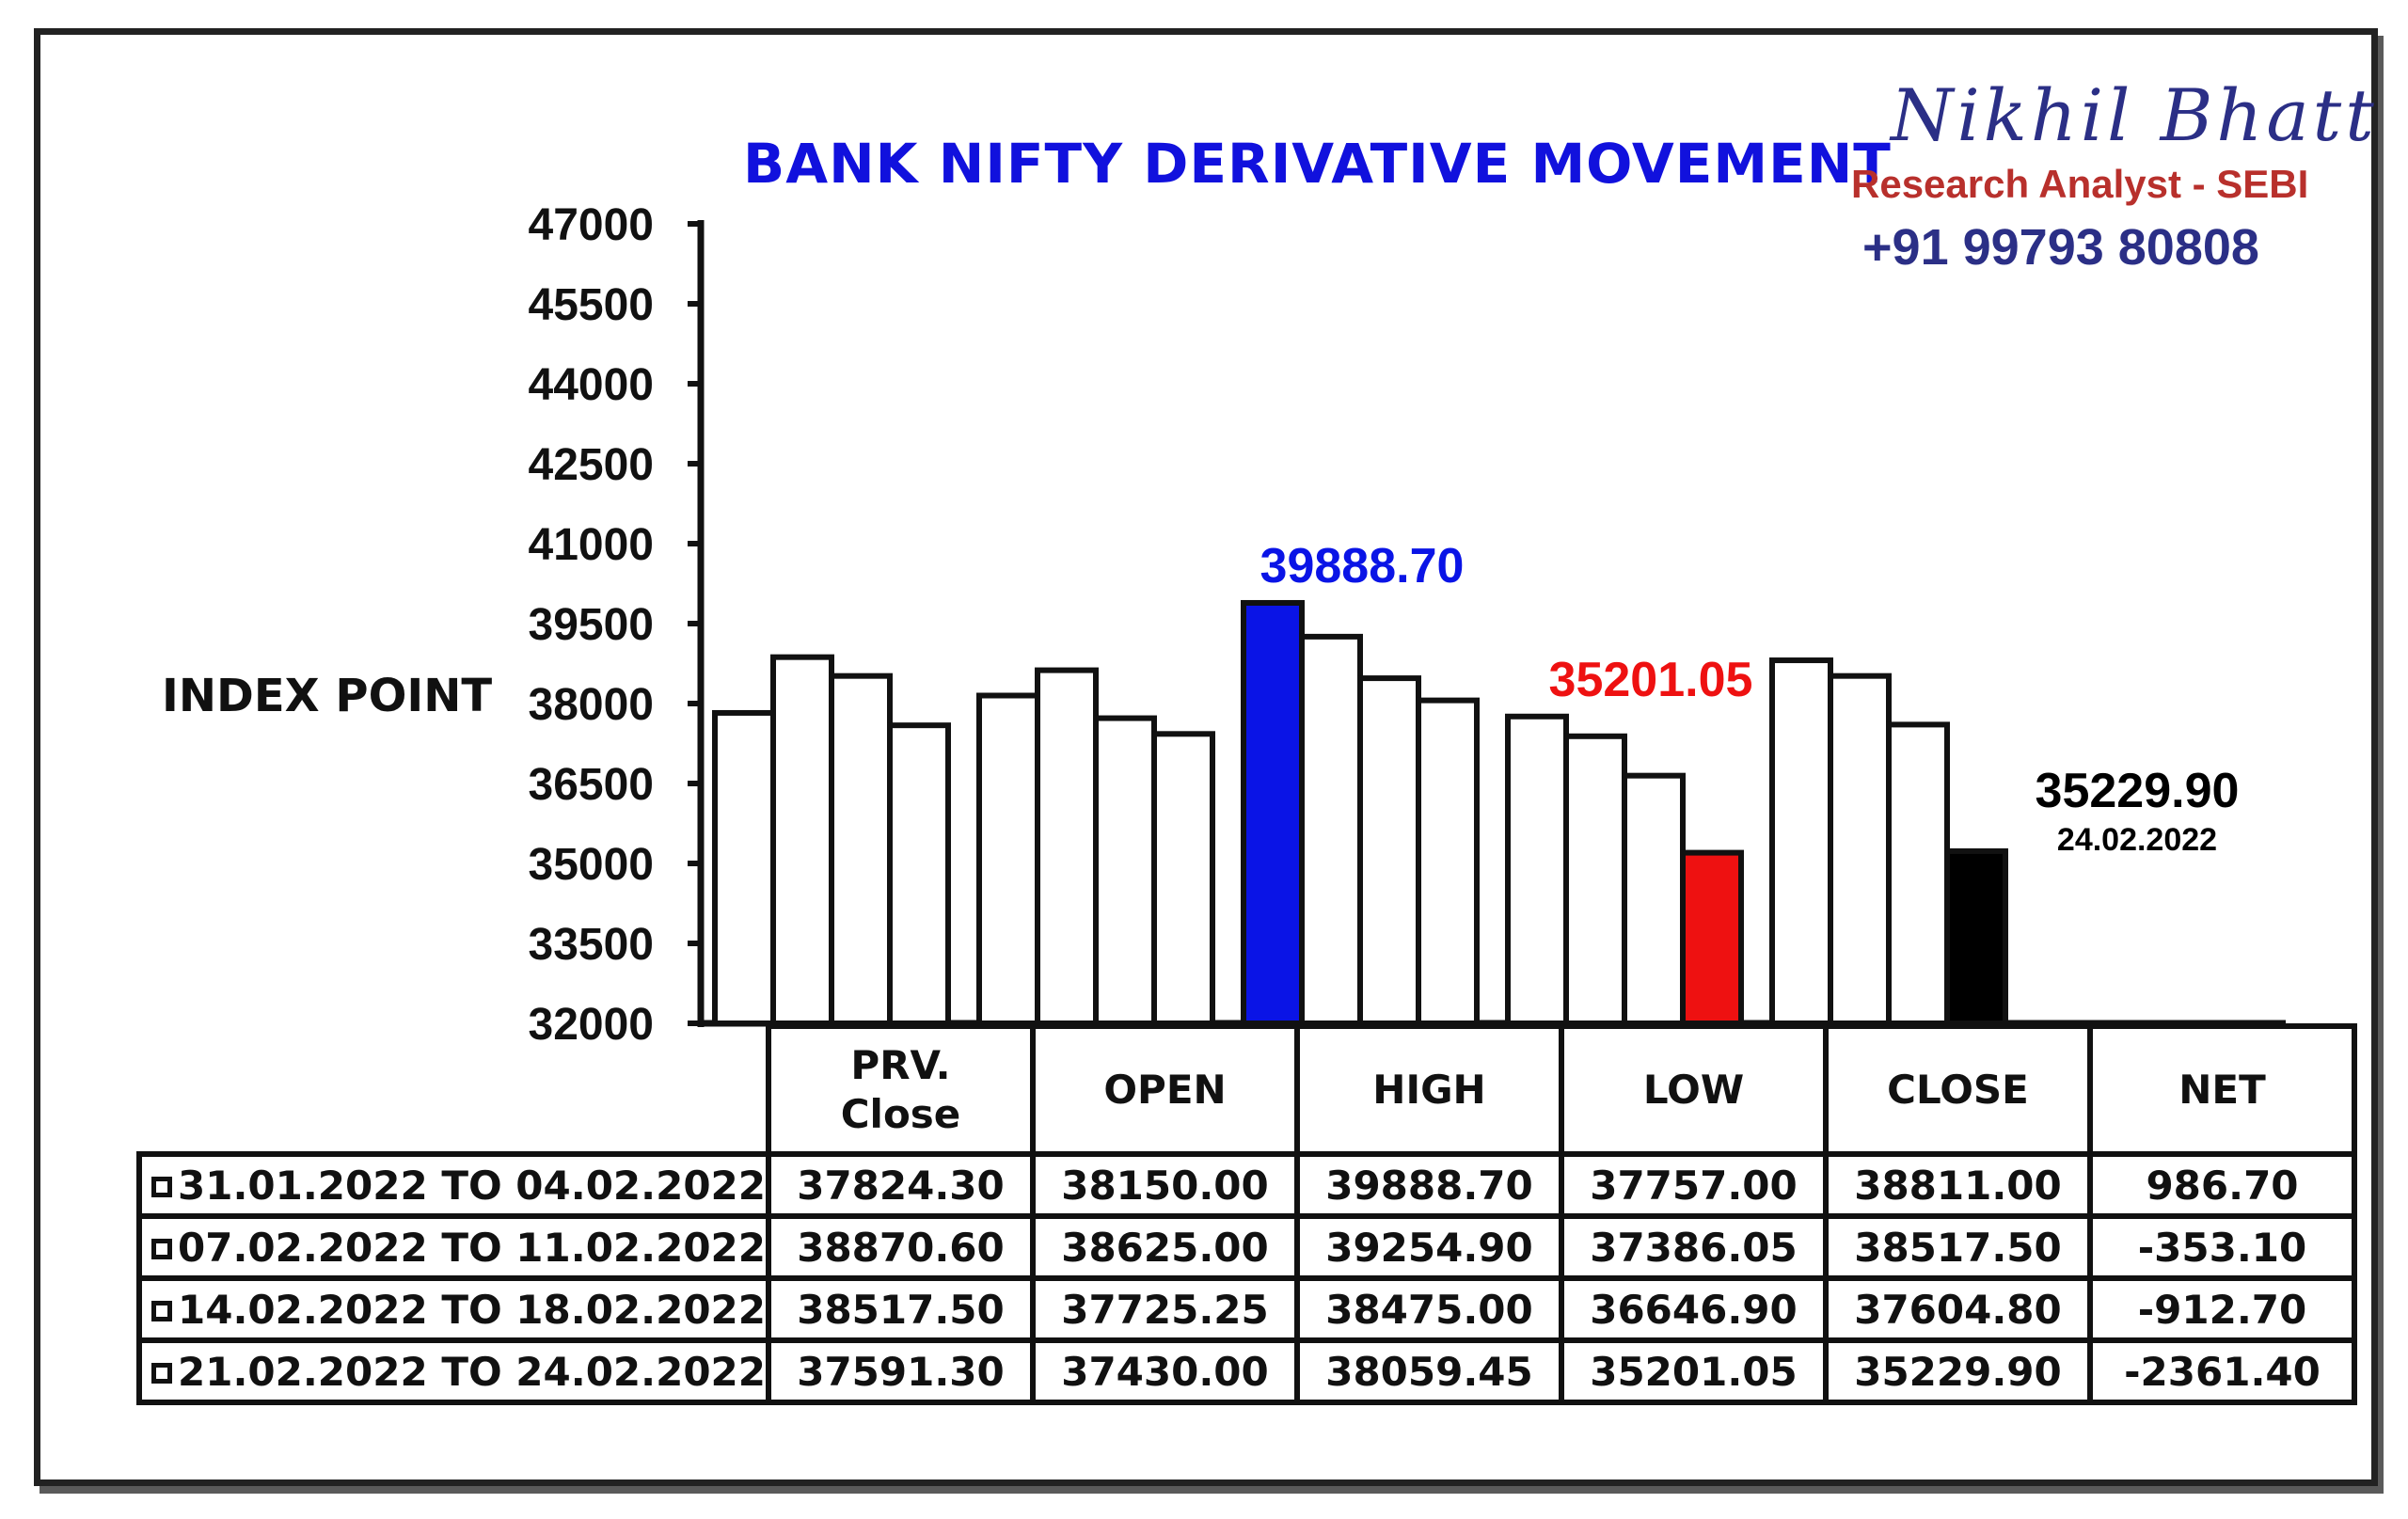 The image size is (2408, 1519). I want to click on cell-close: 38811.00, so click(1958, 1185).